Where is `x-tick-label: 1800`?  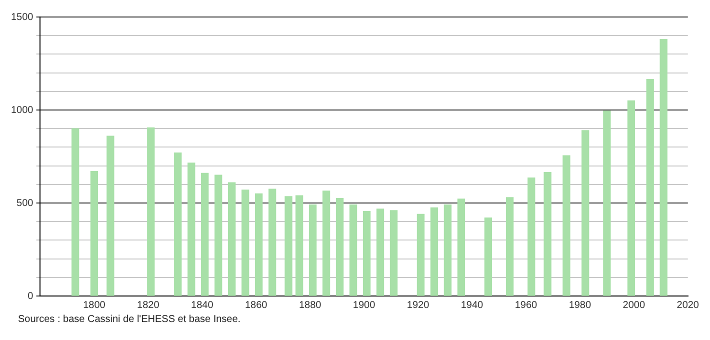
x-tick-label: 1800 is located at coordinates (94, 305).